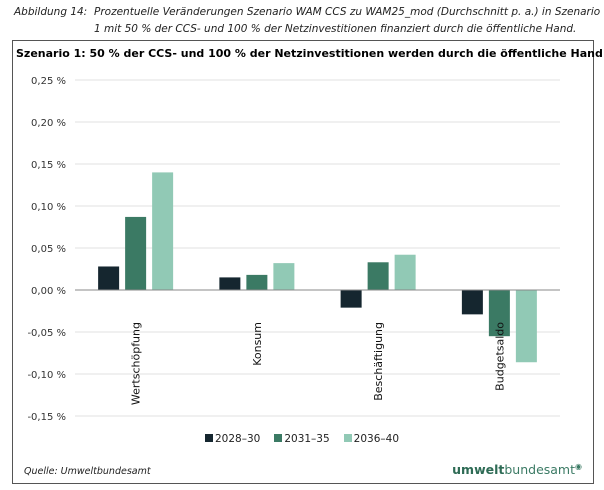 This screenshot has width=604, height=490. What do you see at coordinates (478, 470) in the screenshot?
I see `logo-bold: umwelt` at bounding box center [478, 470].